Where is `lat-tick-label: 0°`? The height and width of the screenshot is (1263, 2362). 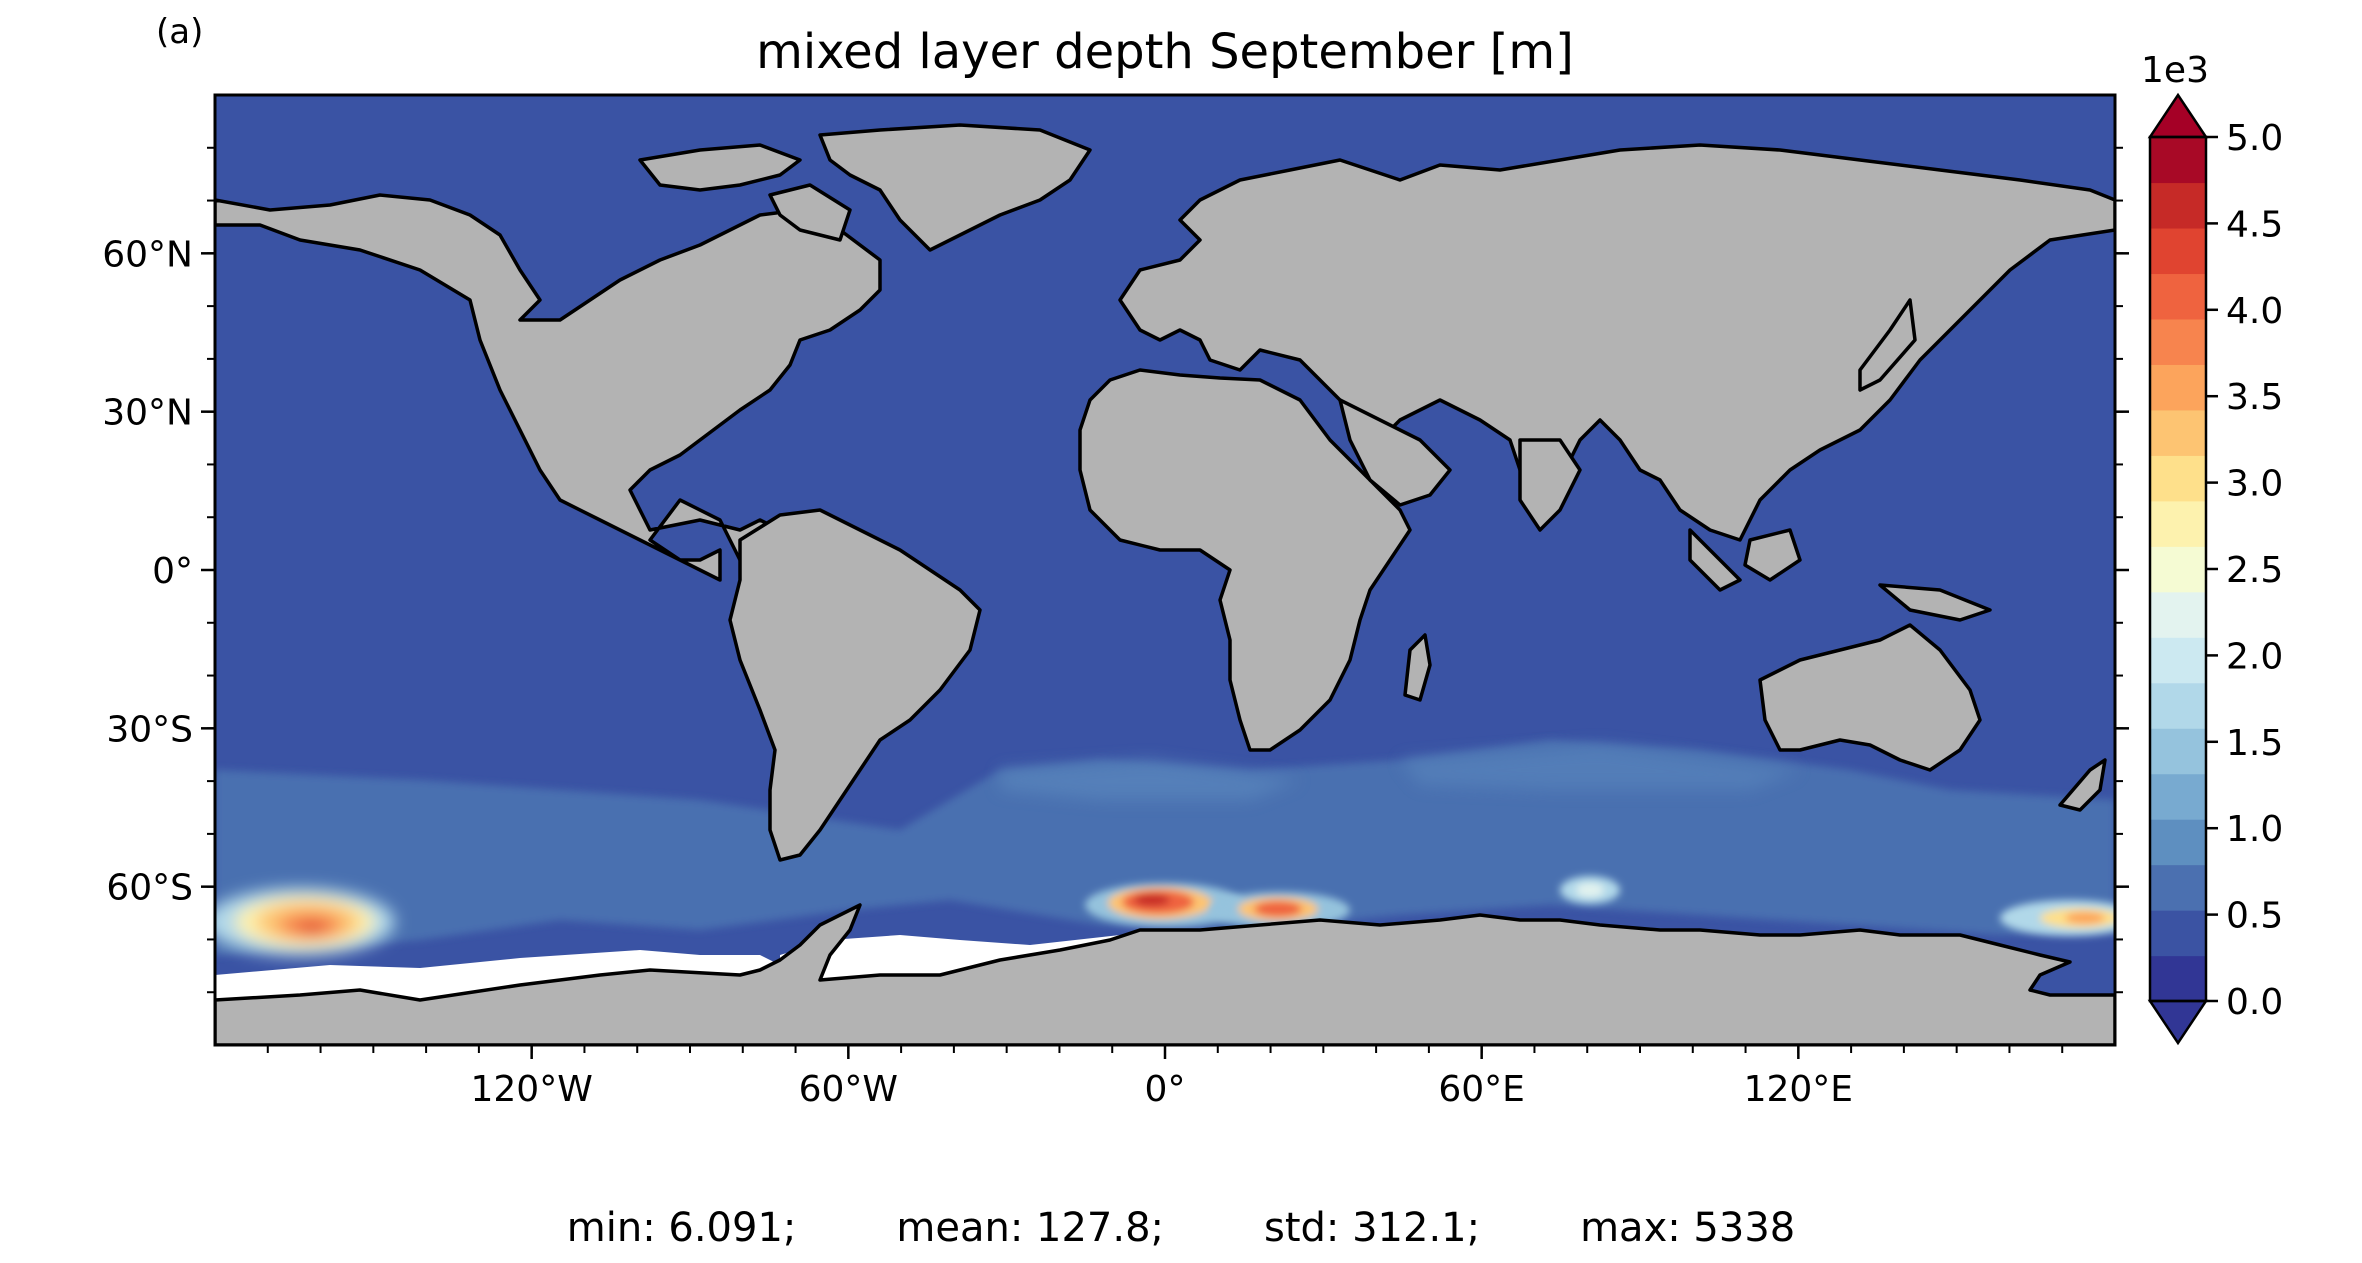 lat-tick-label: 0° is located at coordinates (172, 571).